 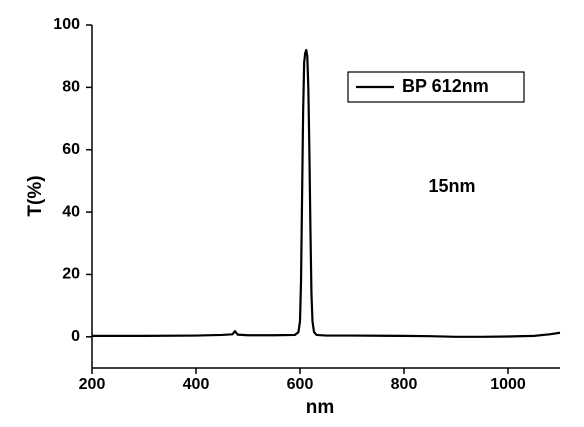 What do you see at coordinates (71, 211) in the screenshot?
I see `y-tick-label: 40` at bounding box center [71, 211].